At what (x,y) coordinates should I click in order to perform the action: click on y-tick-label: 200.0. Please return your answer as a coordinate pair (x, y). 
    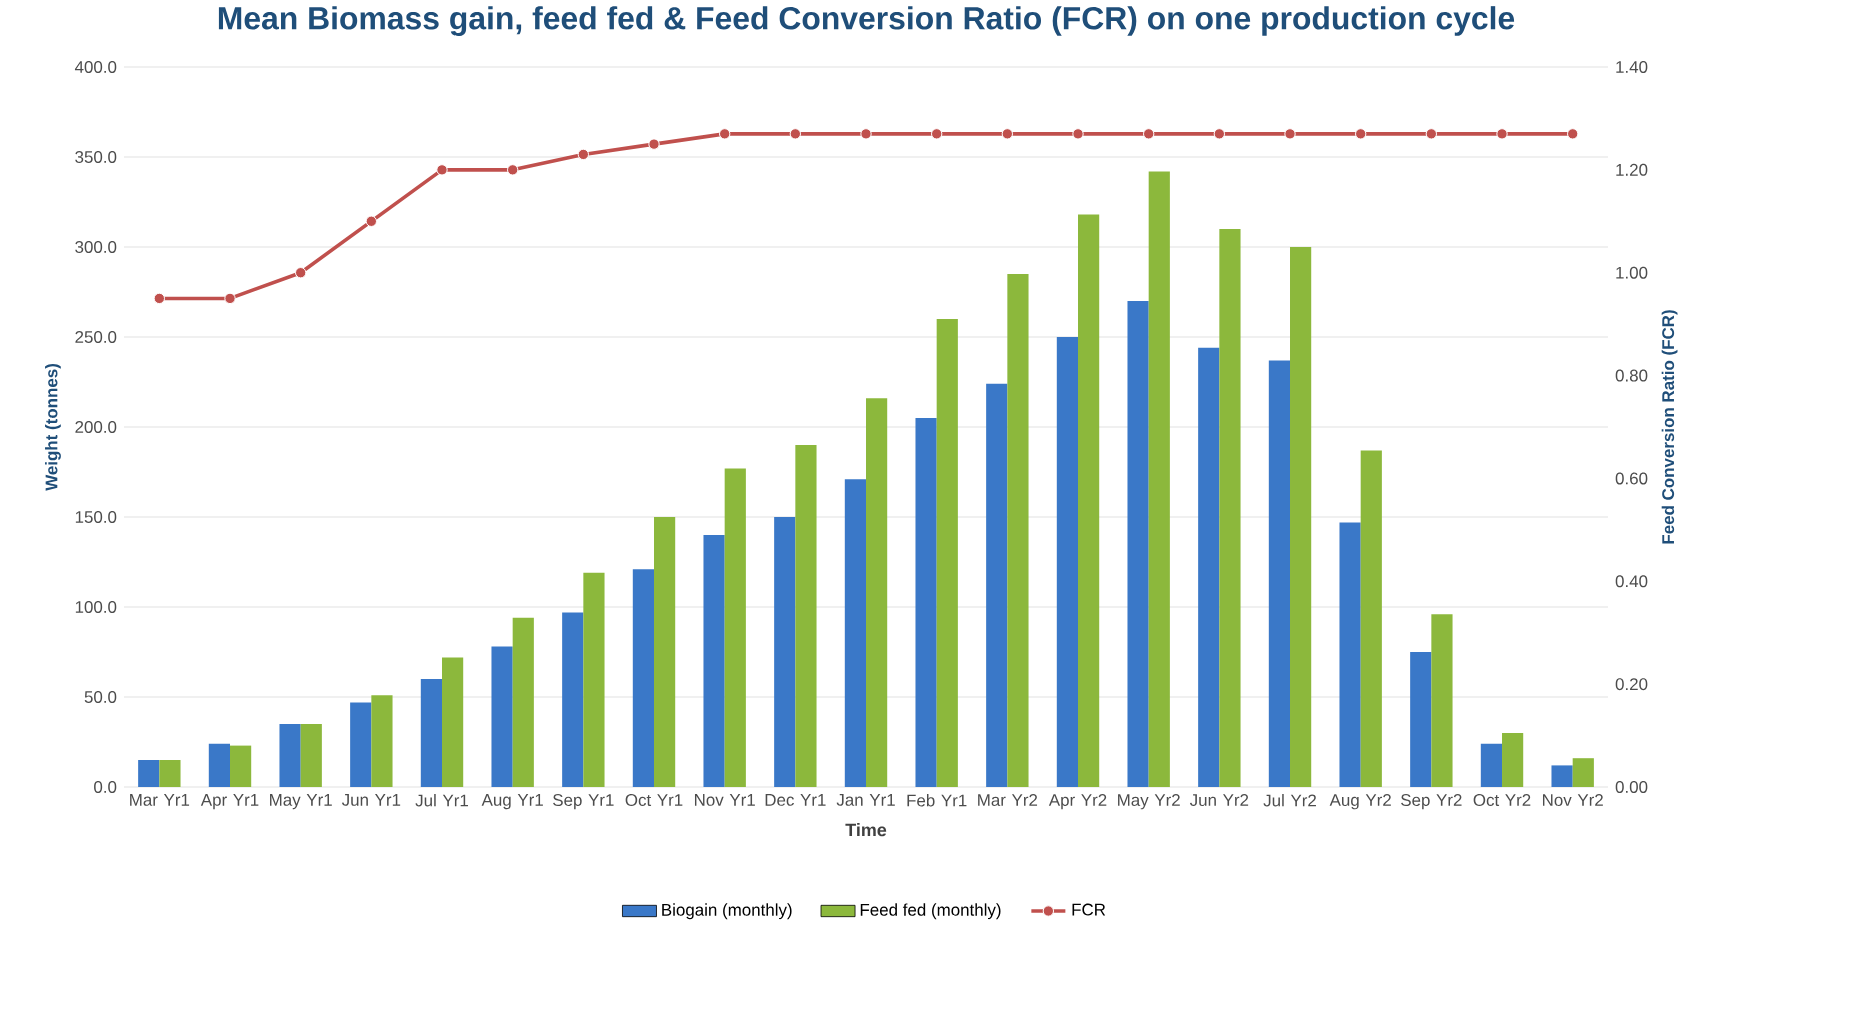
    Looking at the image, I should click on (96, 427).